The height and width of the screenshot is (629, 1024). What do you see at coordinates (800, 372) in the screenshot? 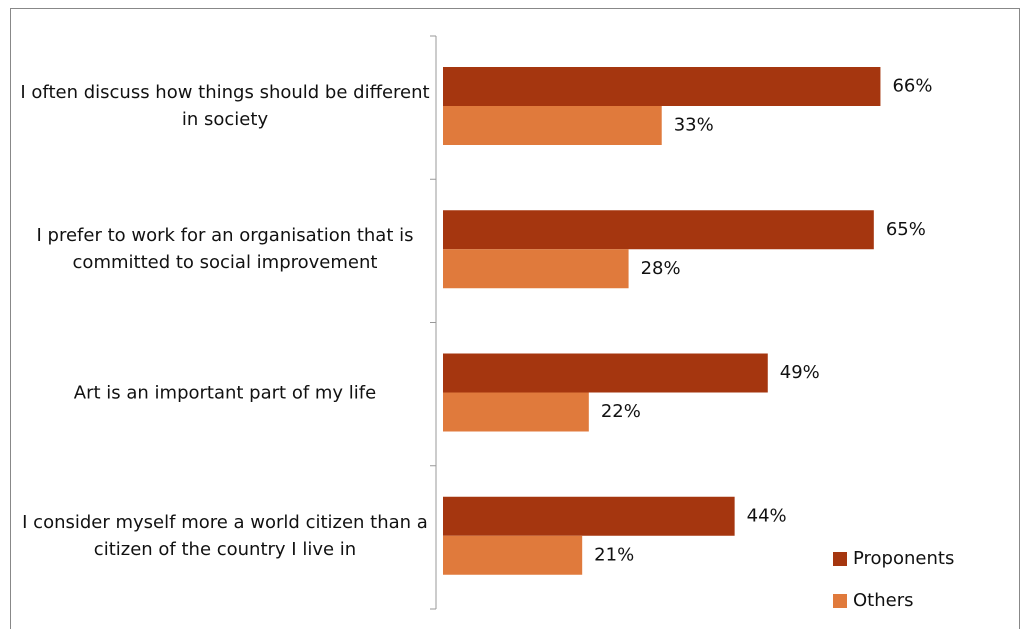
I see `value-label: 49%` at bounding box center [800, 372].